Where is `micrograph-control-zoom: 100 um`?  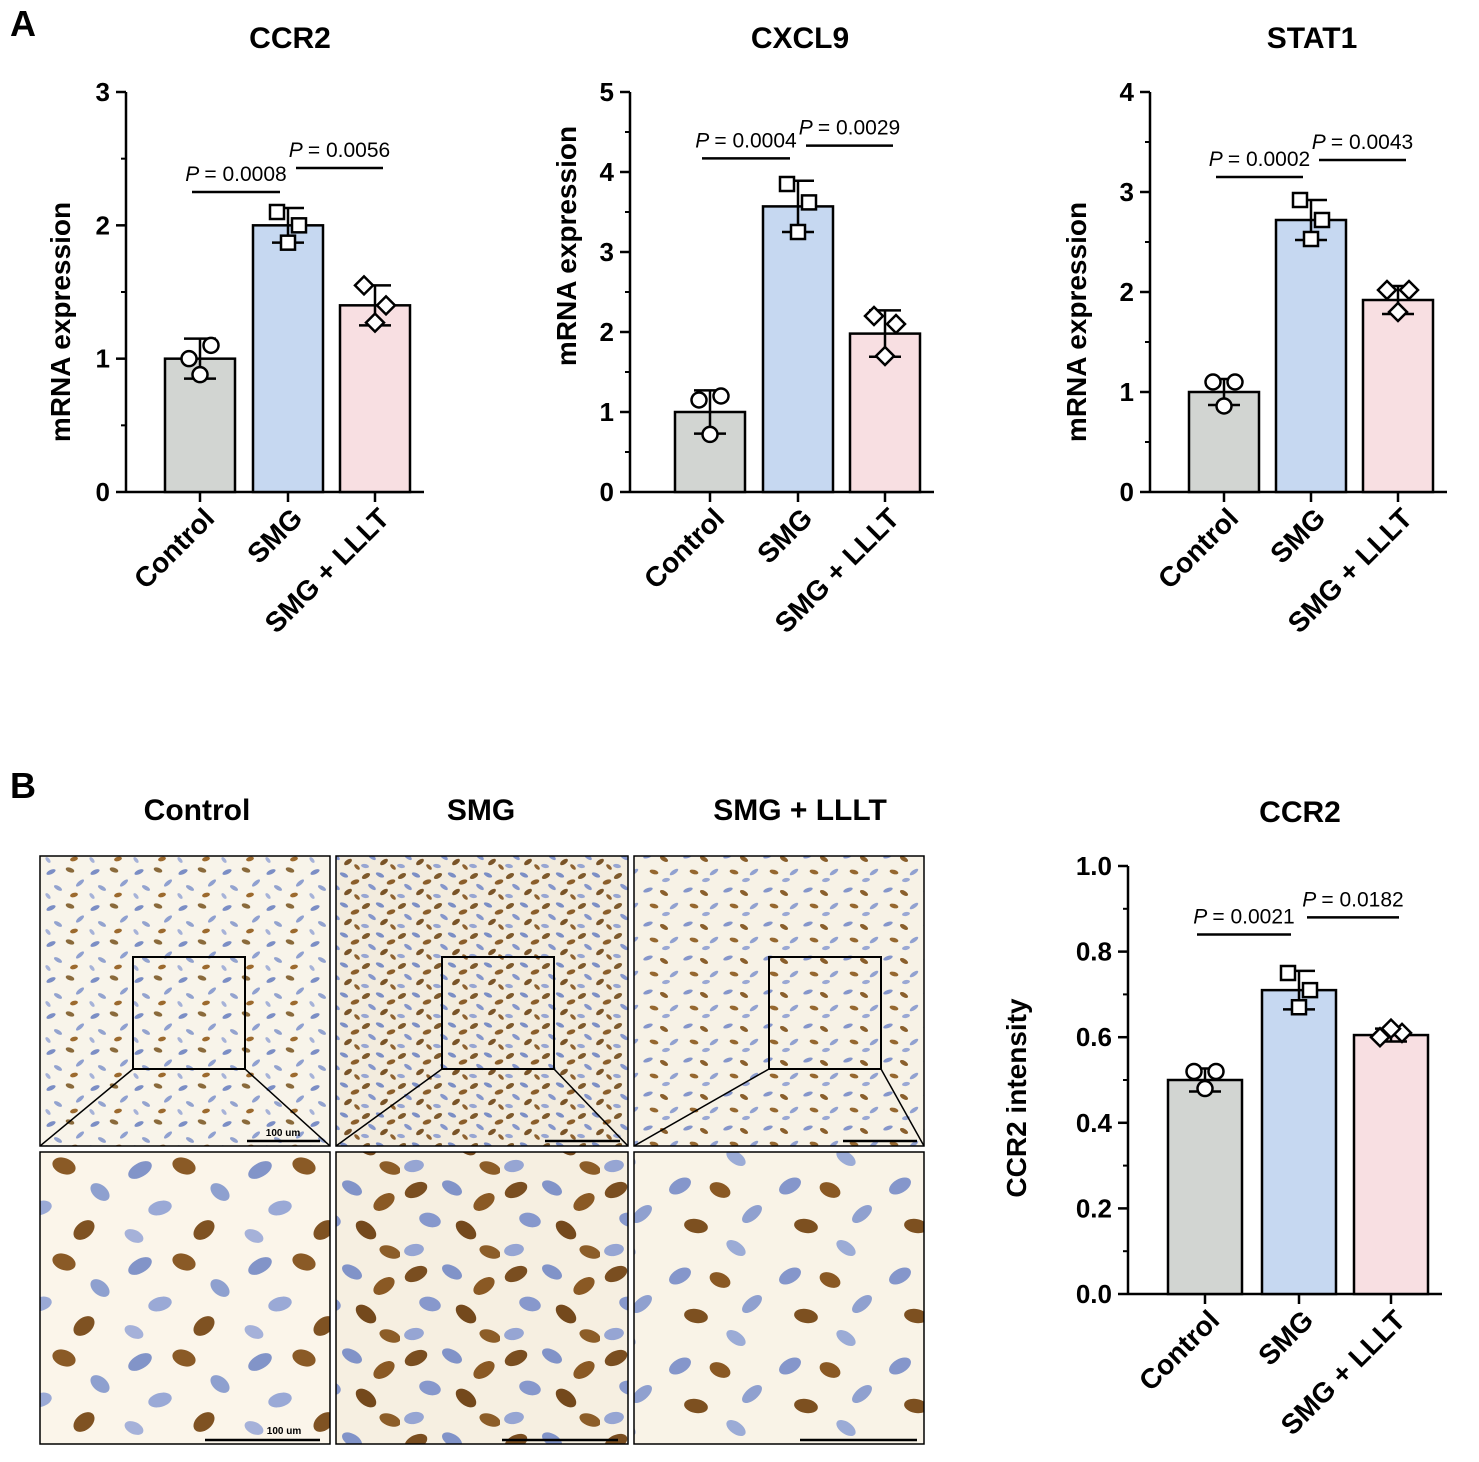 micrograph-control-zoom: 100 um is located at coordinates (185, 1298).